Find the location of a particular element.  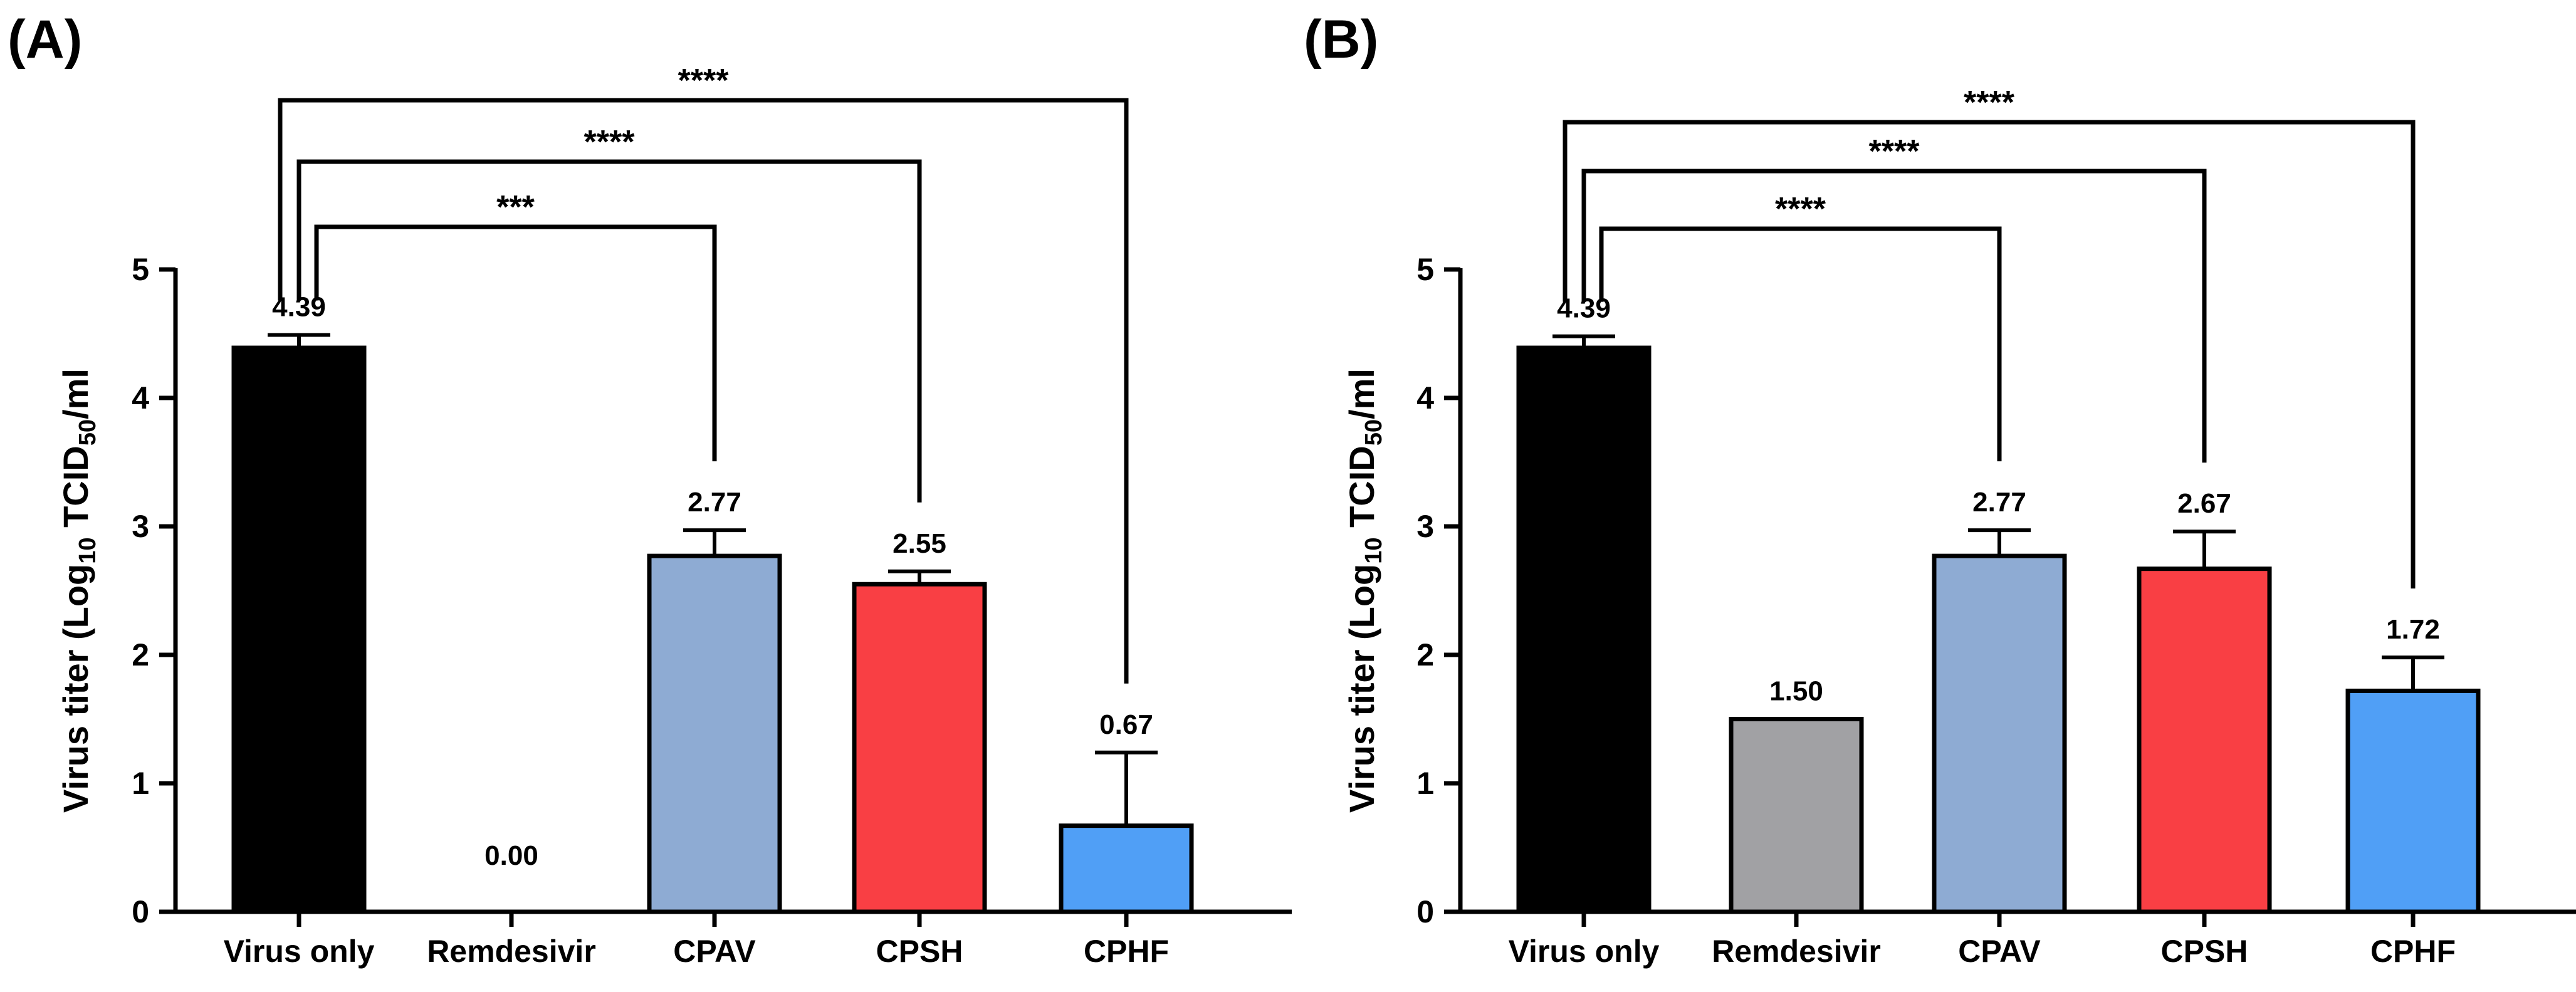

data-label: 0.00 is located at coordinates (511, 855).